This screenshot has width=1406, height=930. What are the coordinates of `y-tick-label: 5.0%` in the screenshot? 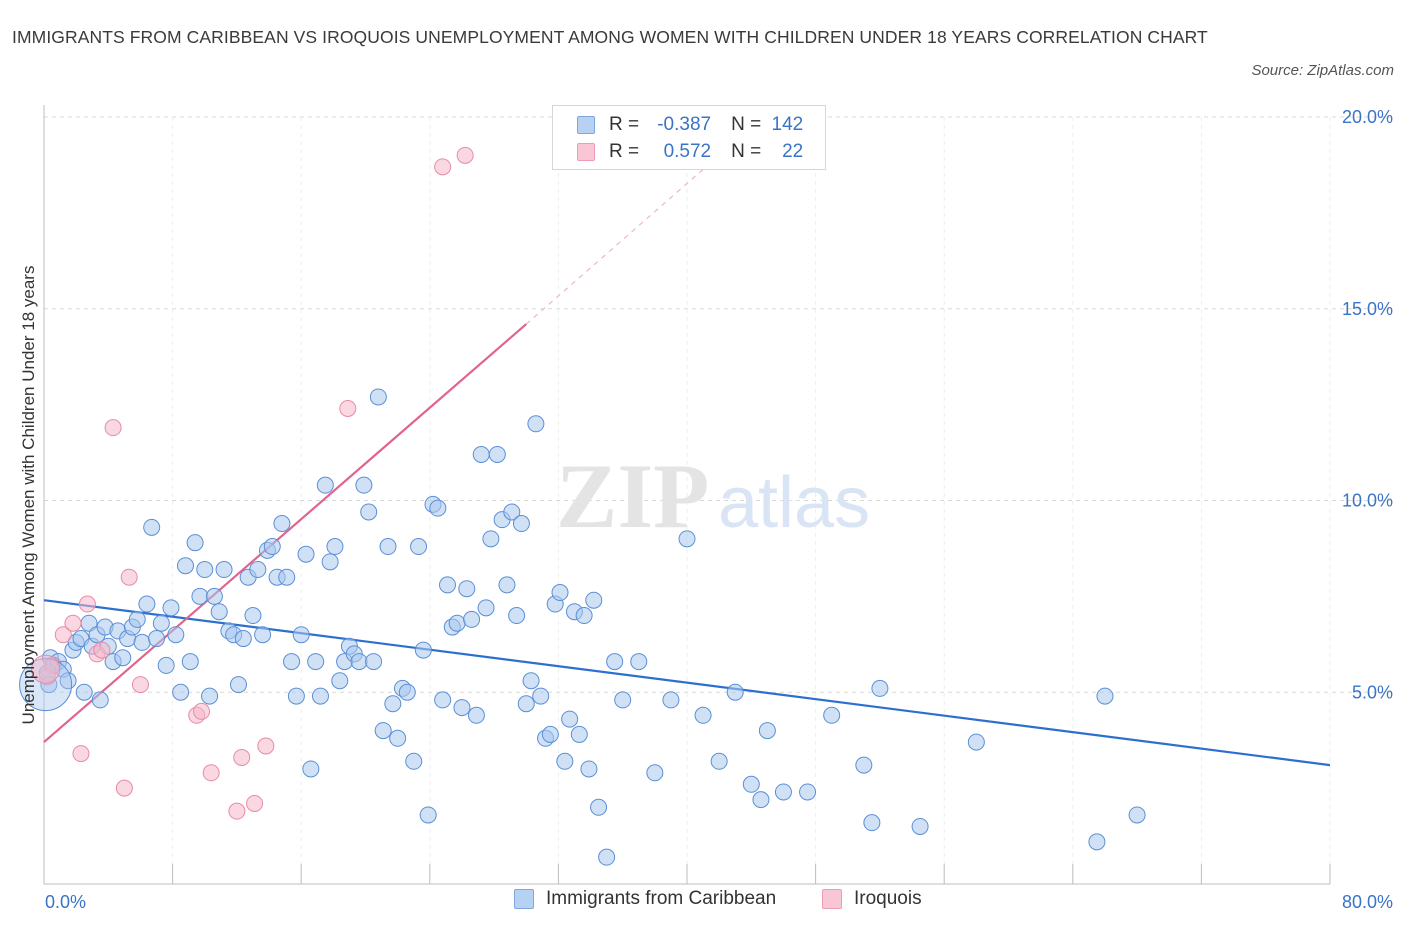 It's located at (1372, 692).